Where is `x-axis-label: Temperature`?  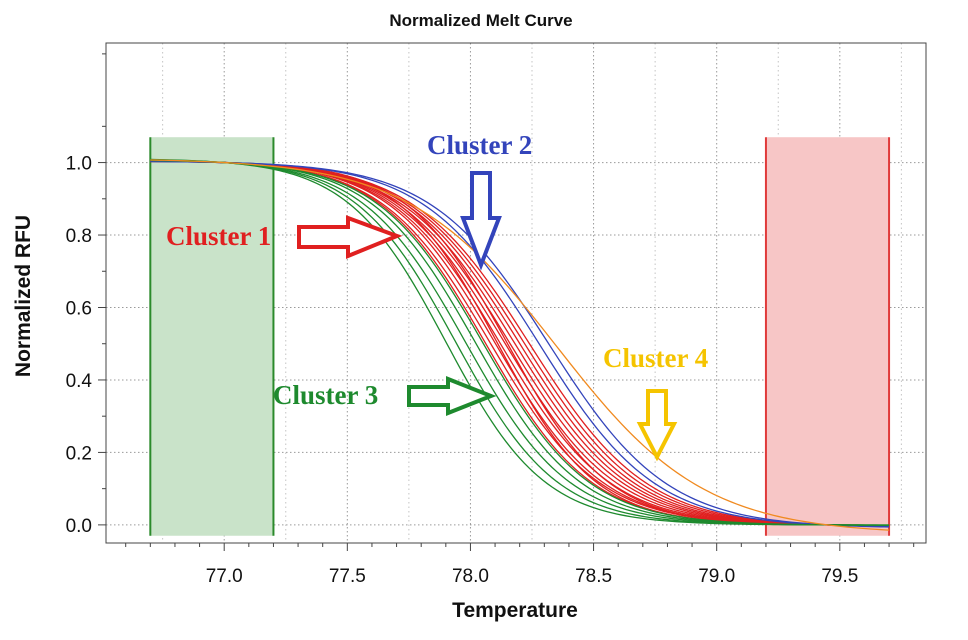 x-axis-label: Temperature is located at coordinates (515, 610).